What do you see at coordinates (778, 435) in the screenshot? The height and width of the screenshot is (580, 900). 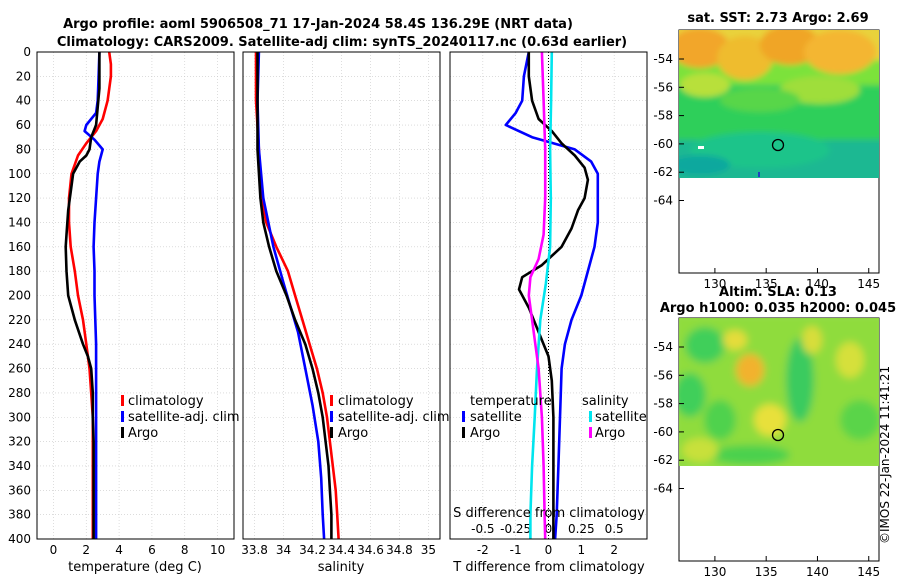 I see `sla-argo-location-marker` at bounding box center [778, 435].